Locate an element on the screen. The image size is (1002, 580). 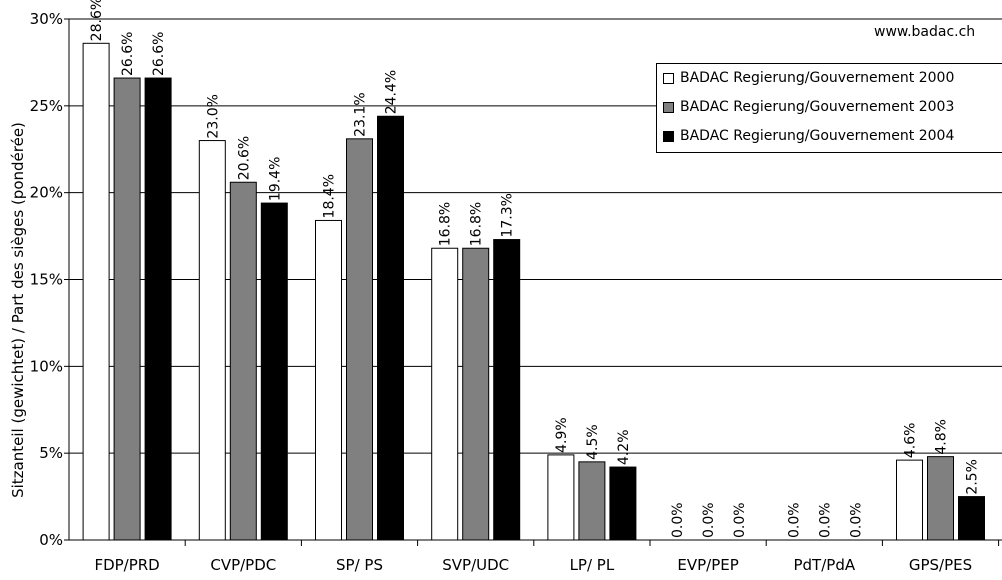
x-tick-label: CVP/PDC is located at coordinates (243, 565).